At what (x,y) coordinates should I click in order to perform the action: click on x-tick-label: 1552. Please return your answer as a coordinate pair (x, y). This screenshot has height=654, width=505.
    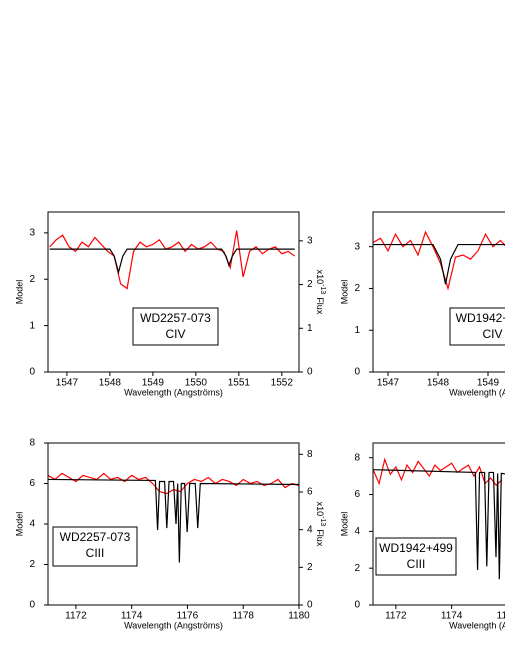
    Looking at the image, I should click on (282, 383).